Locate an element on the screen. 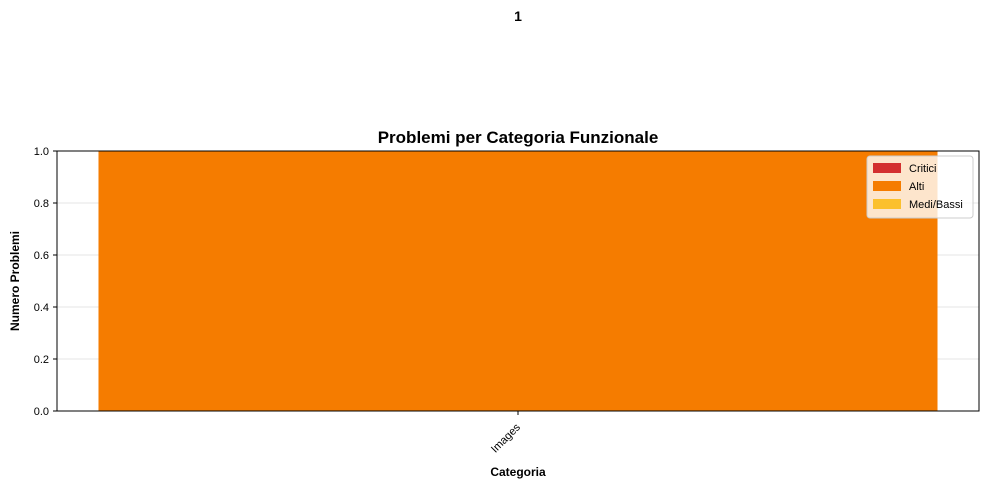 Image resolution: width=989 pixels, height=494 pixels. bar-total-label: 1 is located at coordinates (518, 16).